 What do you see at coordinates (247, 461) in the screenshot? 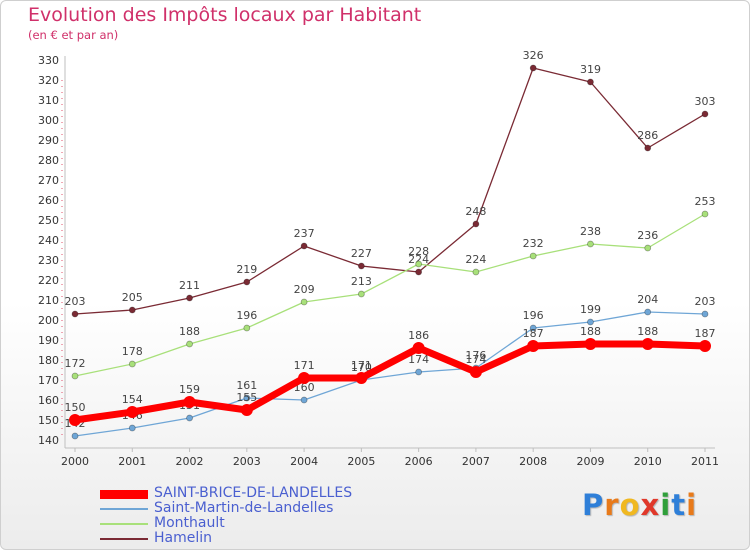
I see `x-tick-label: 2003` at bounding box center [247, 461].